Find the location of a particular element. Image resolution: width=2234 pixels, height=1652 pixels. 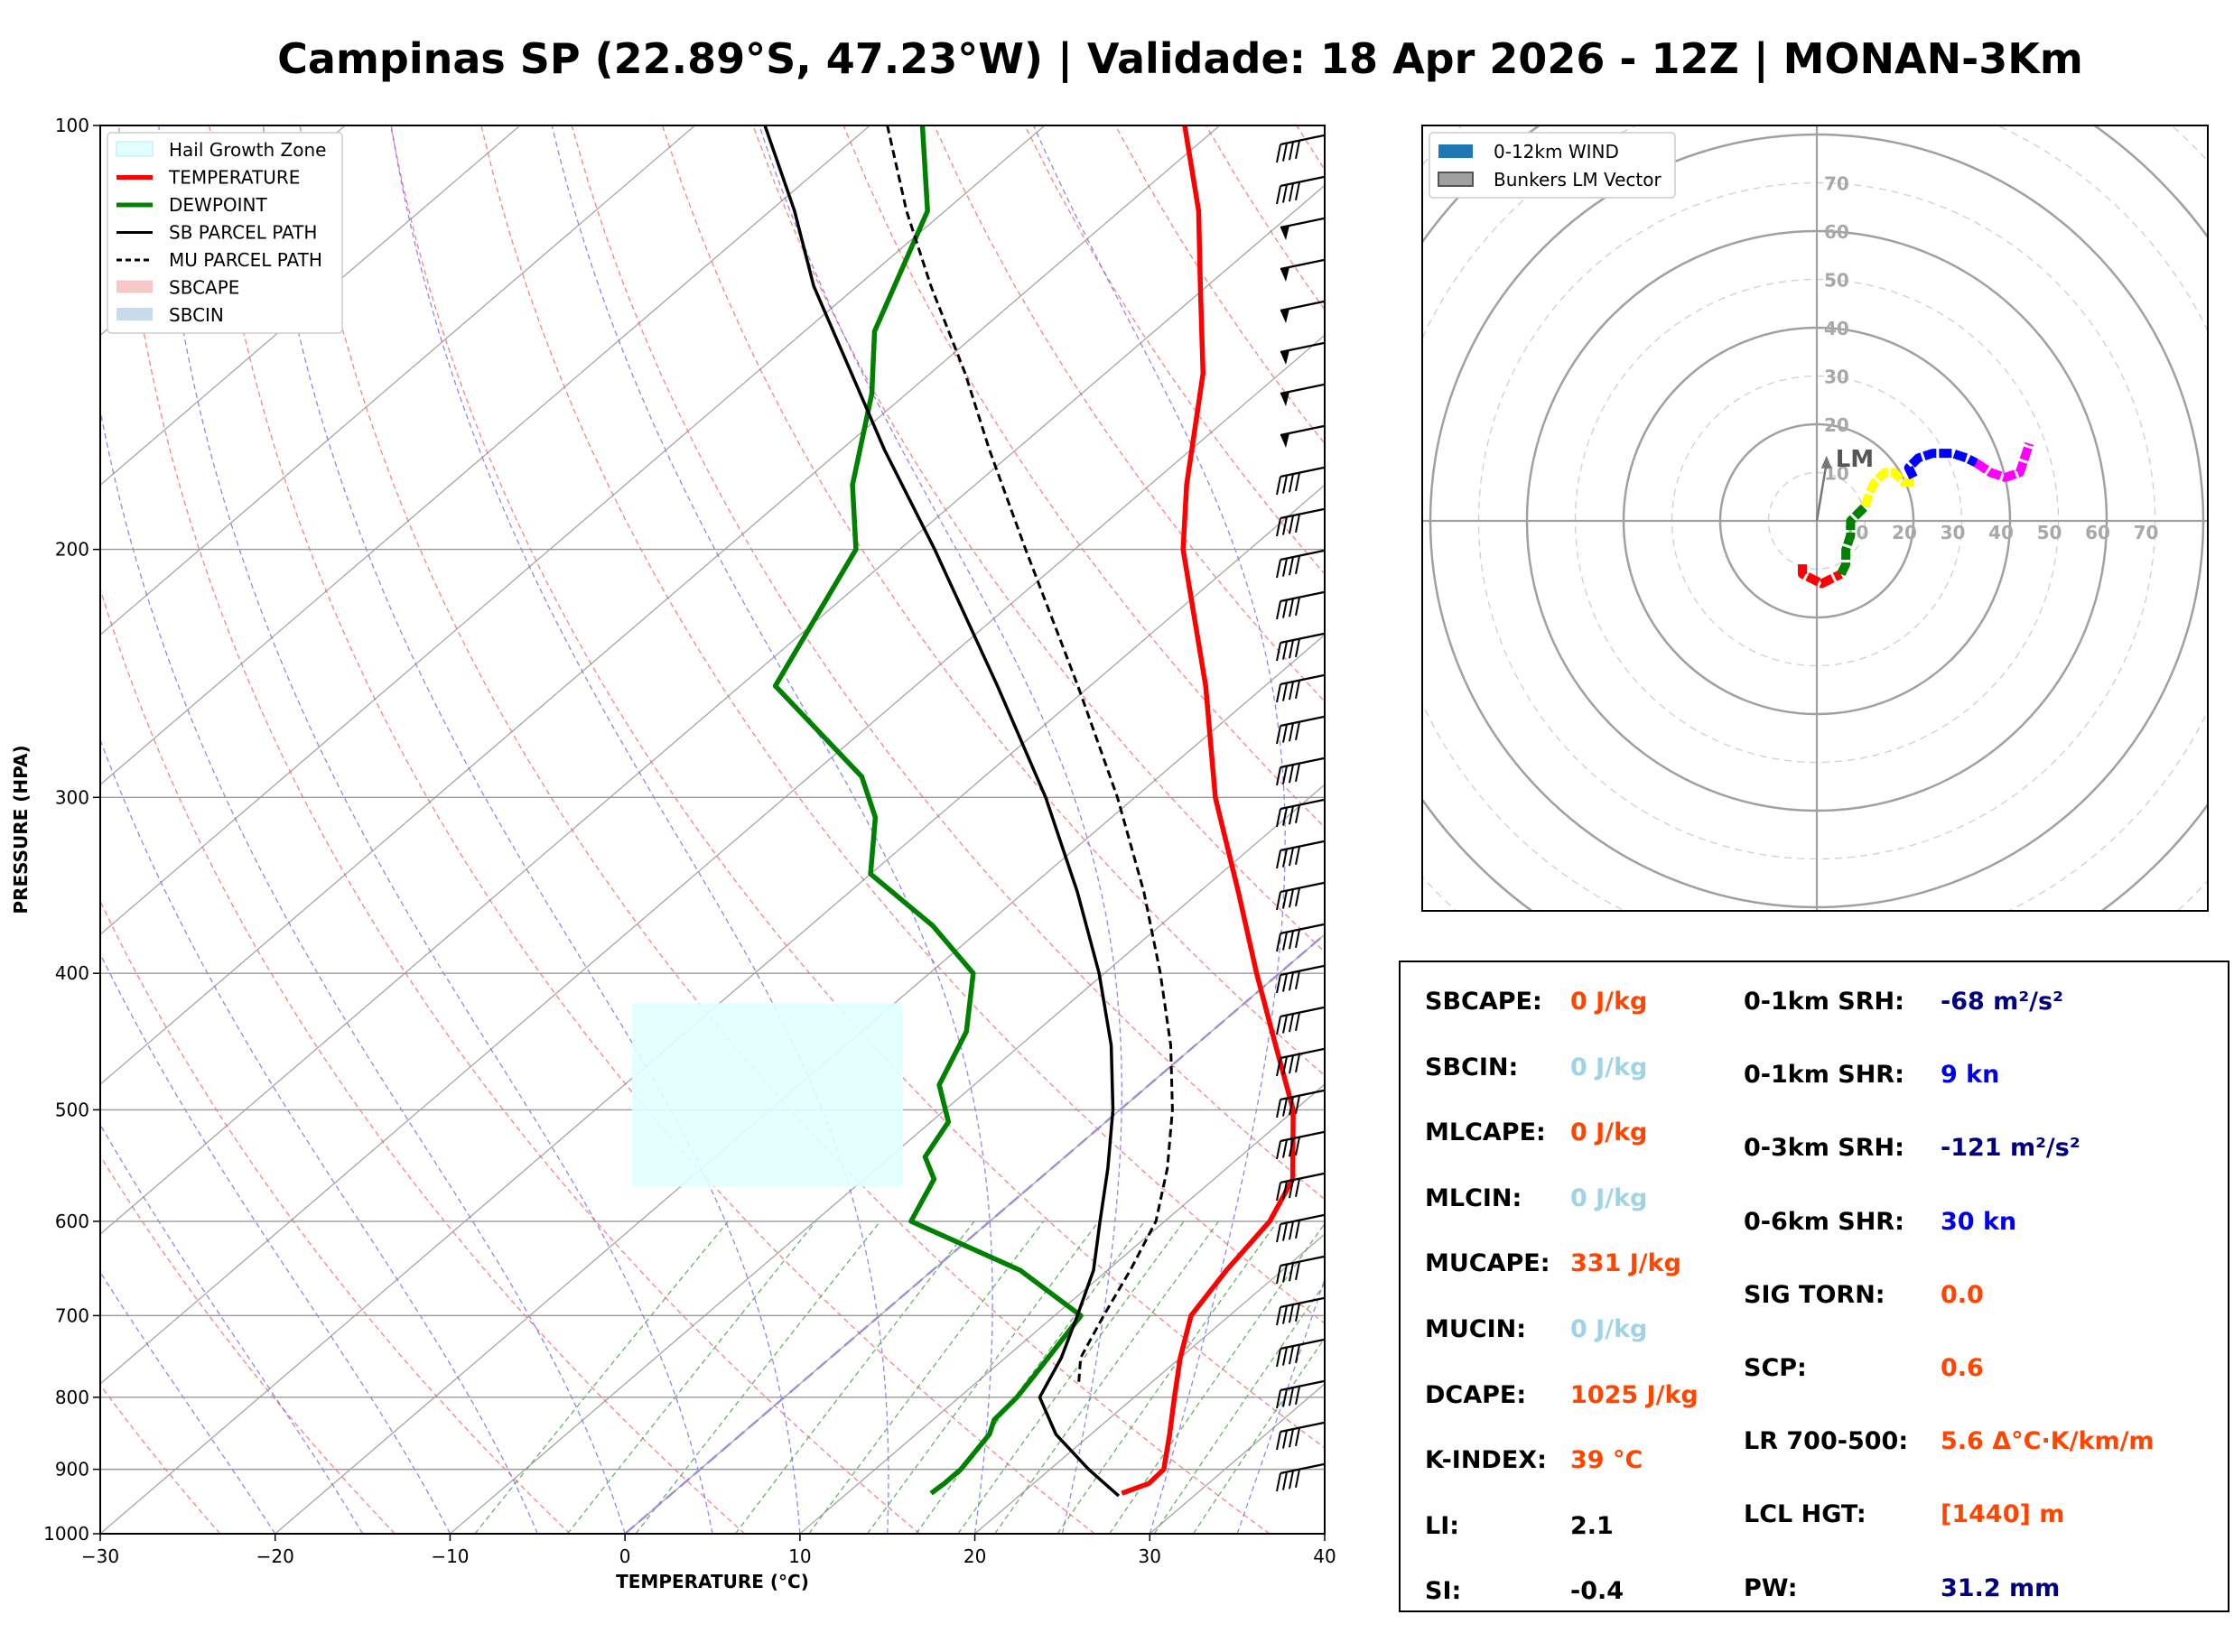

y-tick-label: 700 is located at coordinates (72, 1315).